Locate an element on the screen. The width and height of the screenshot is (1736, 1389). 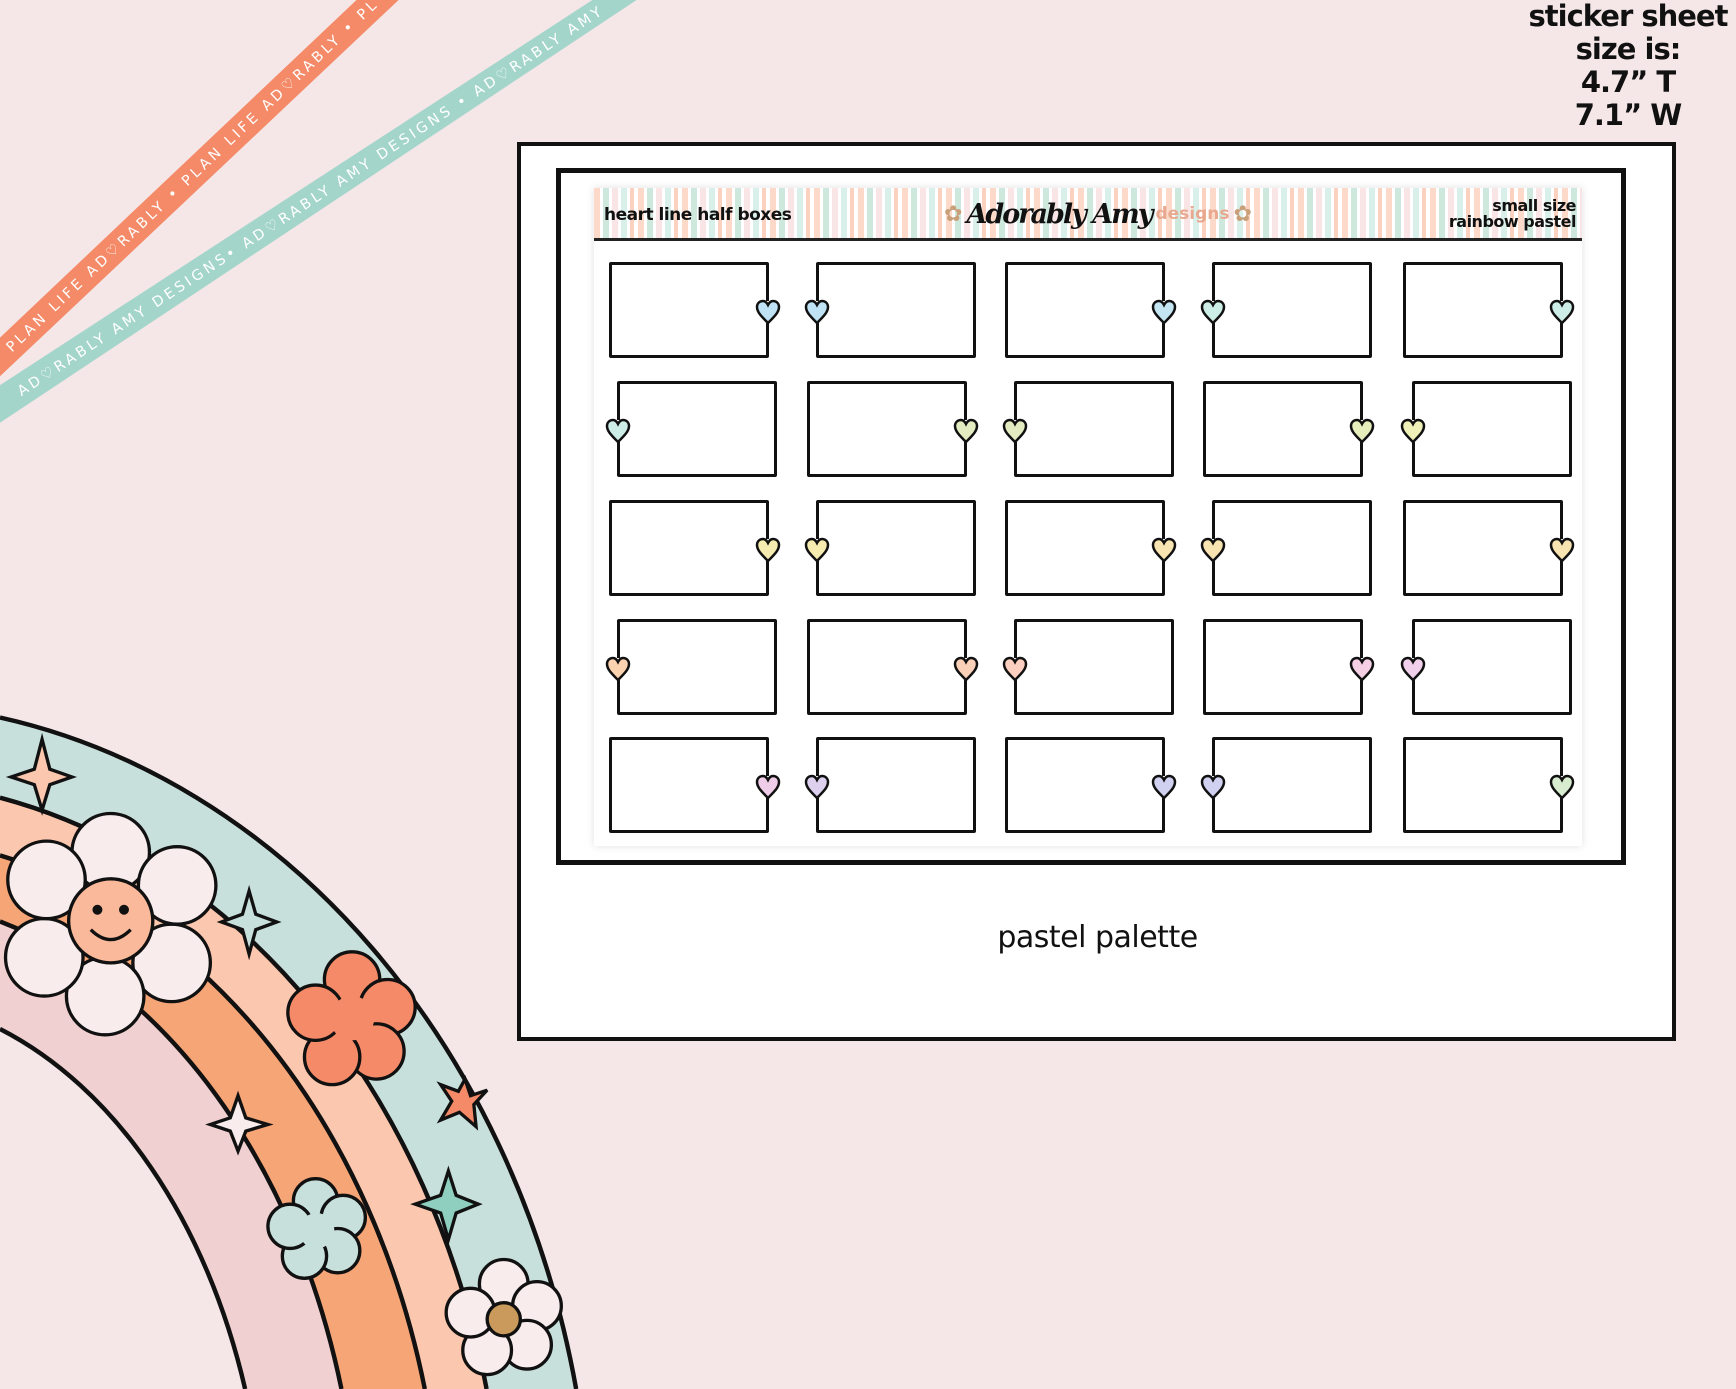
smiley-flower-icon is located at coordinates (110, 924).